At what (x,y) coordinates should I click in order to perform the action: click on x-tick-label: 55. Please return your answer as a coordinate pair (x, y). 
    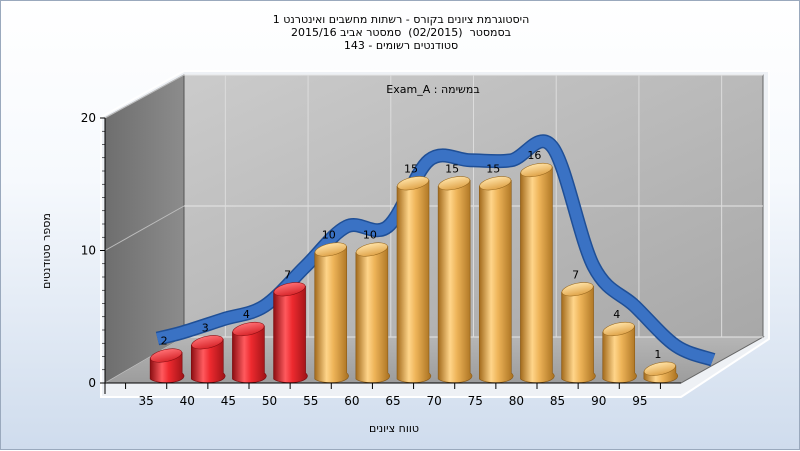
    Looking at the image, I should click on (310, 401).